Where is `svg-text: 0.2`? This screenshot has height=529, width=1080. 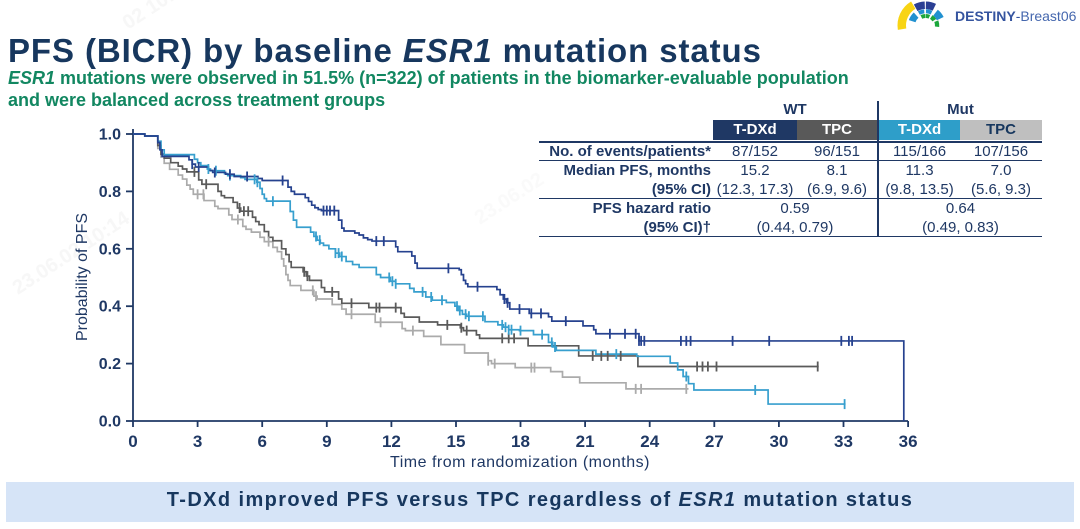 svg-text: 0.2 is located at coordinates (110, 364).